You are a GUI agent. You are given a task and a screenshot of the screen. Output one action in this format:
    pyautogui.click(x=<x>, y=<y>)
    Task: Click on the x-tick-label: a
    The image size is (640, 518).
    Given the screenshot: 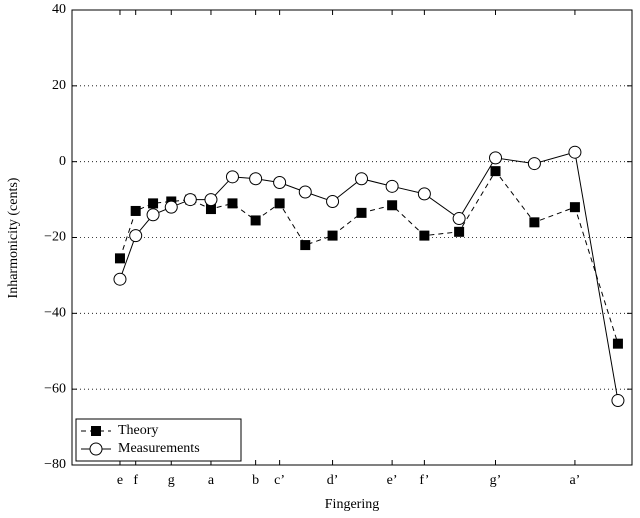 What is the action you would take?
    pyautogui.click(x=211, y=480)
    